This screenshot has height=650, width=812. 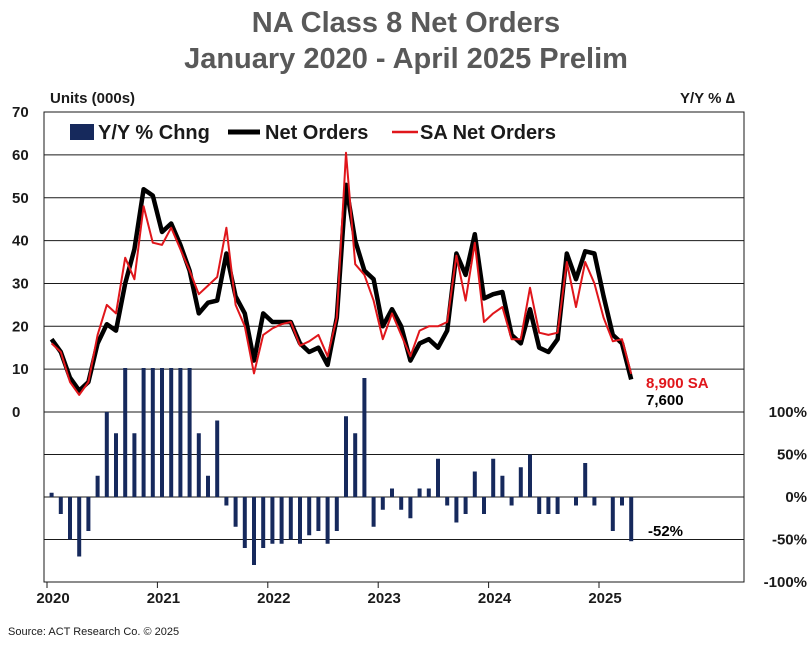 I want to click on left-tick-label: 40, so click(x=20, y=241).